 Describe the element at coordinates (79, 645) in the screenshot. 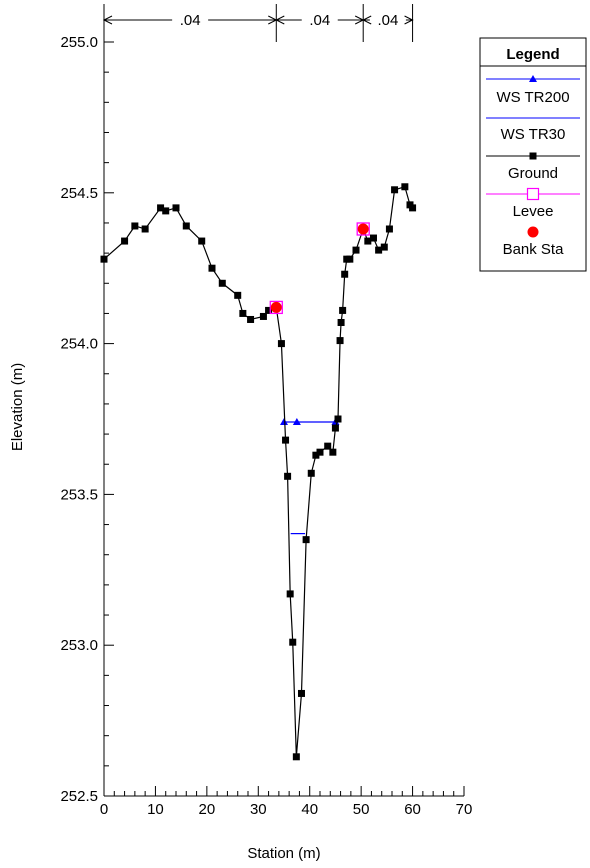

I see `y-tick-label: 253.0` at that location.